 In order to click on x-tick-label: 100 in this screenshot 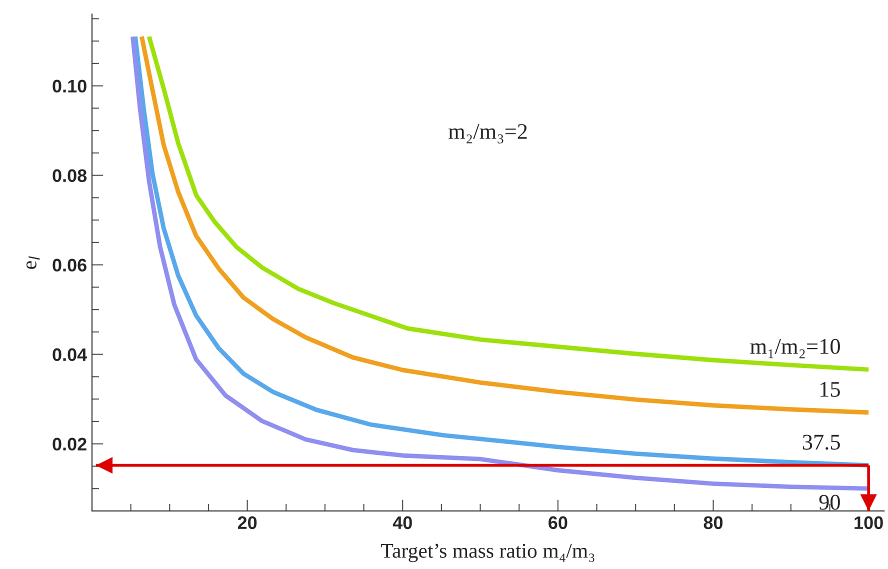, I will do `click(868, 523)`.